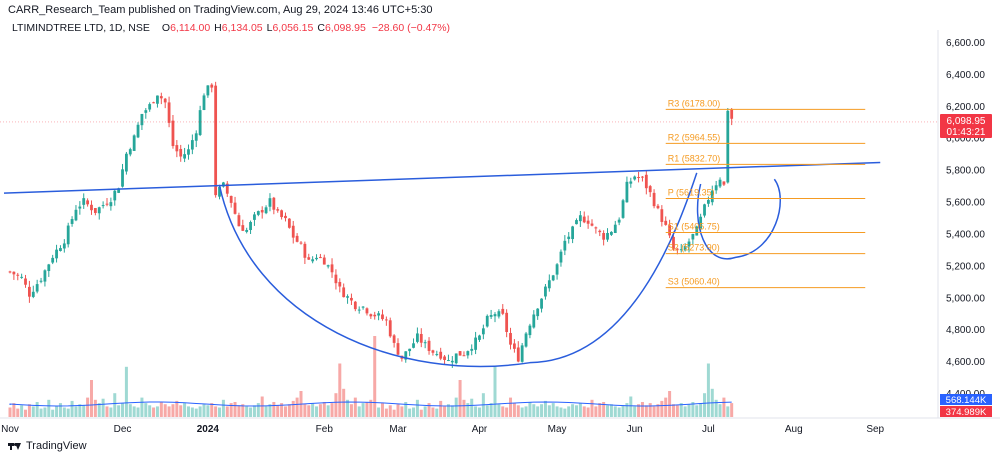  Describe the element at coordinates (81, 28) in the screenshot. I see `symbol-label: LTIMINDTREE LTD, 1D, NSE` at that location.